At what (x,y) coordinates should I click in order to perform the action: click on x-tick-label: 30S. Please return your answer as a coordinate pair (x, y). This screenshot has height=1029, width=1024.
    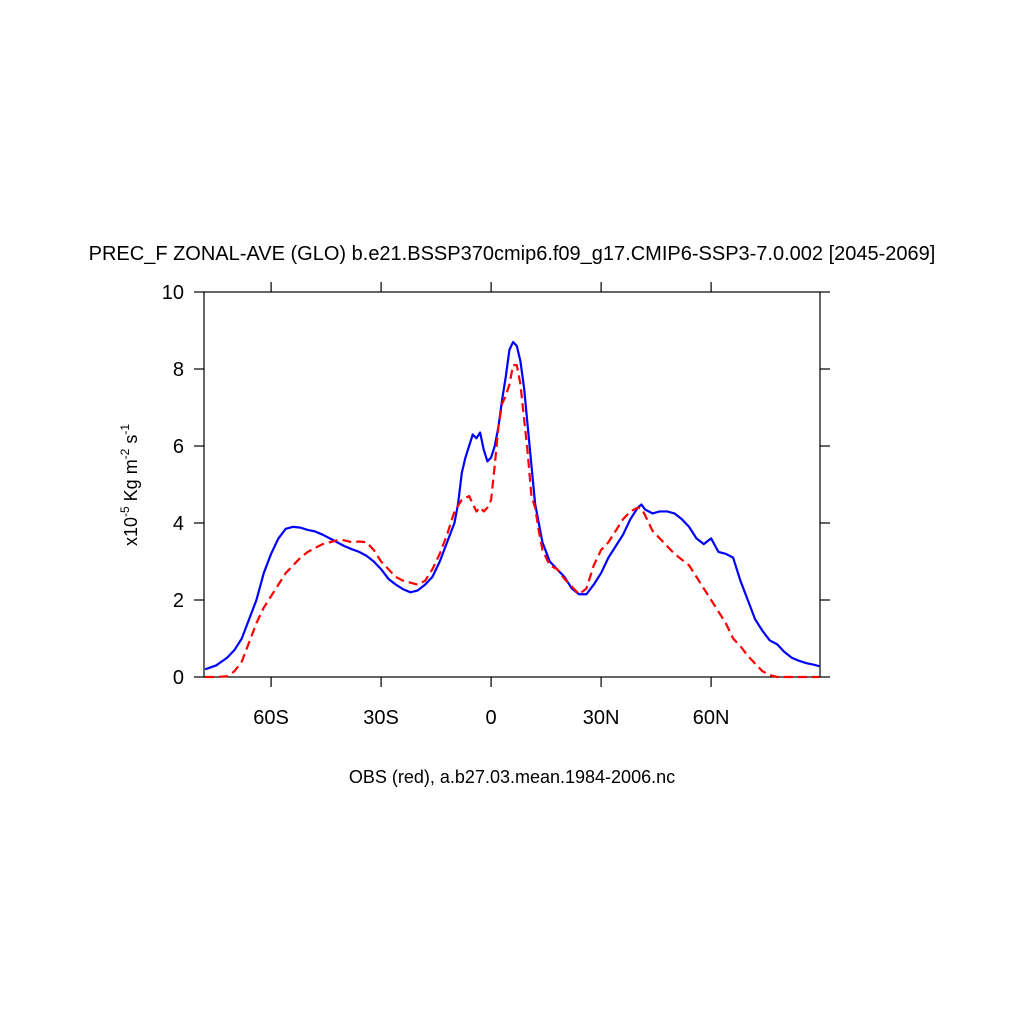
    Looking at the image, I should click on (381, 718).